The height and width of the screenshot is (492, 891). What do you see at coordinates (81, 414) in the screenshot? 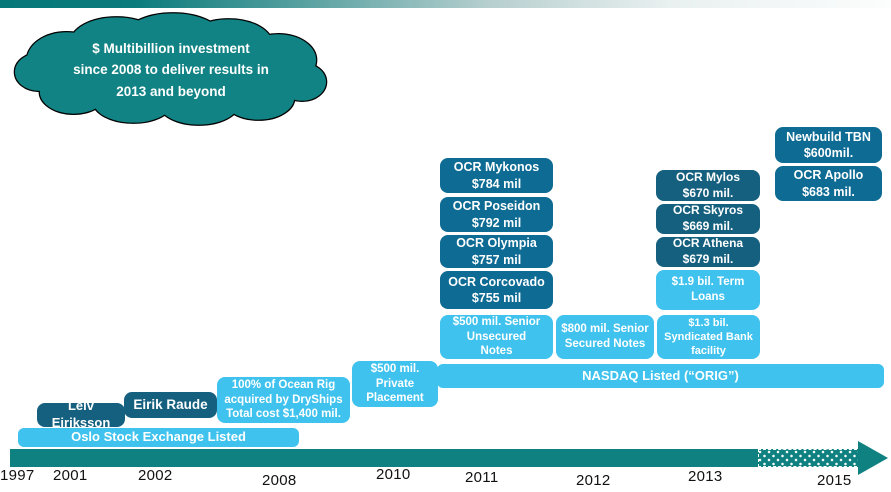
I see `rig-box-leiv-eiriksson: Leiv Eiriksson` at bounding box center [81, 414].